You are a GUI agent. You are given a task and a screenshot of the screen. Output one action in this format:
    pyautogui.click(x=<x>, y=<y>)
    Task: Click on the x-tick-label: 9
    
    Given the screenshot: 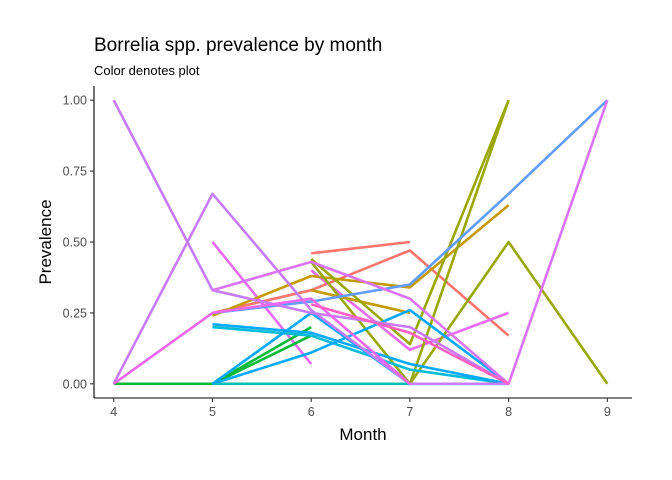 What is the action you would take?
    pyautogui.click(x=607, y=412)
    